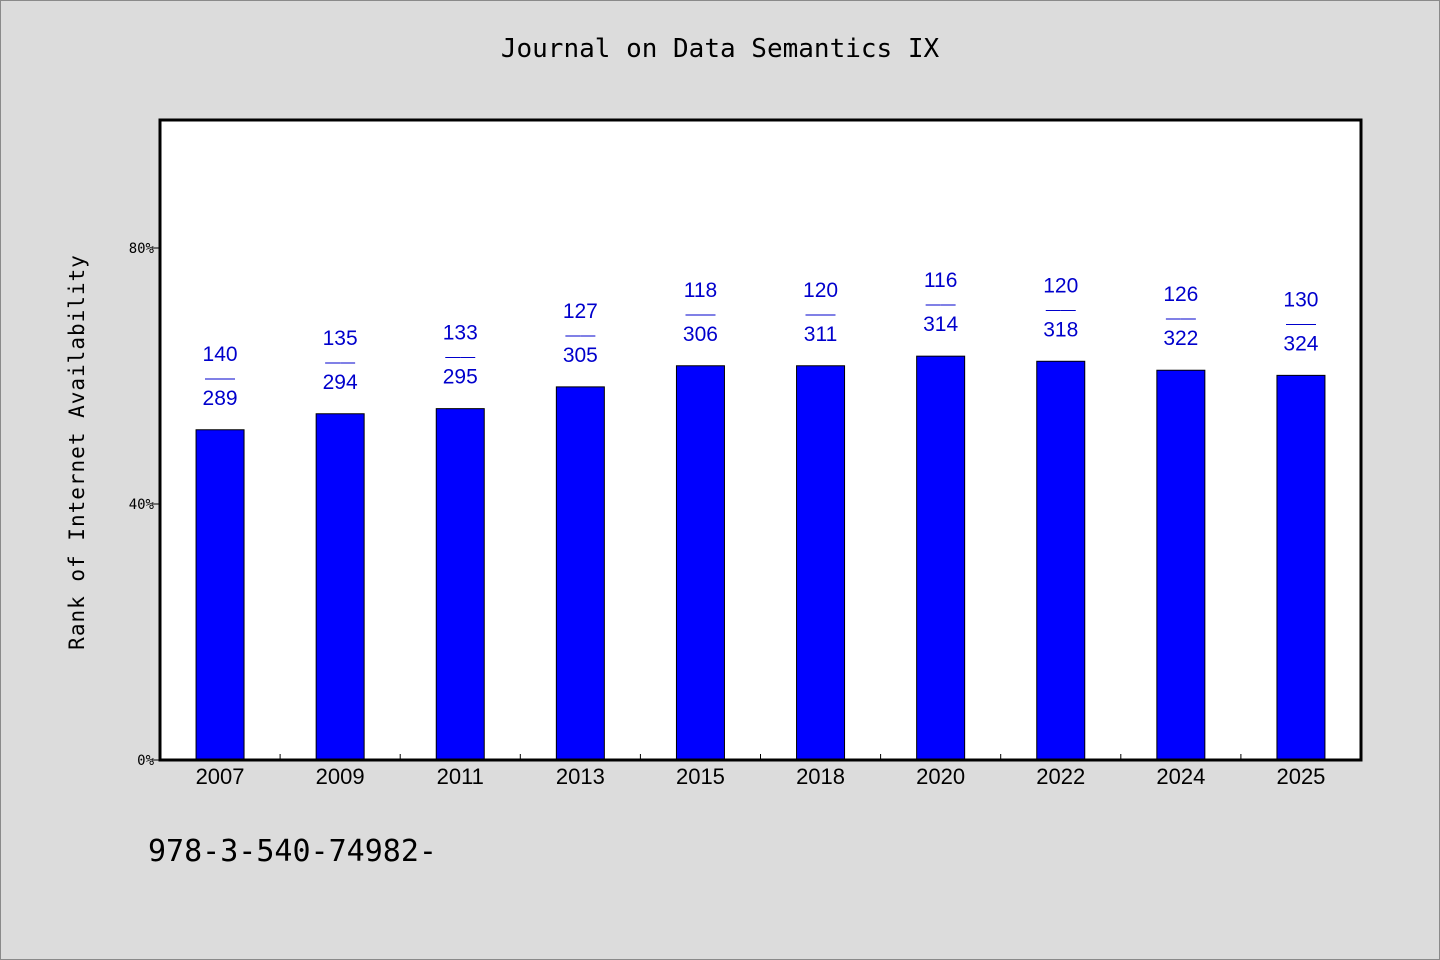  What do you see at coordinates (340, 382) in the screenshot?
I see `data-label-total: 294` at bounding box center [340, 382].